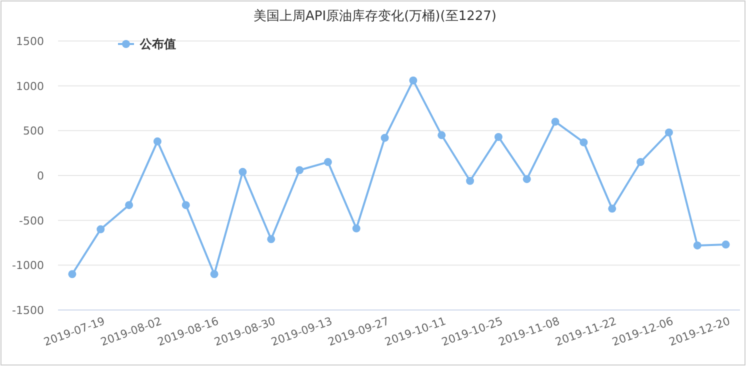  I want to click on legend-label: 公布值, so click(157, 44).